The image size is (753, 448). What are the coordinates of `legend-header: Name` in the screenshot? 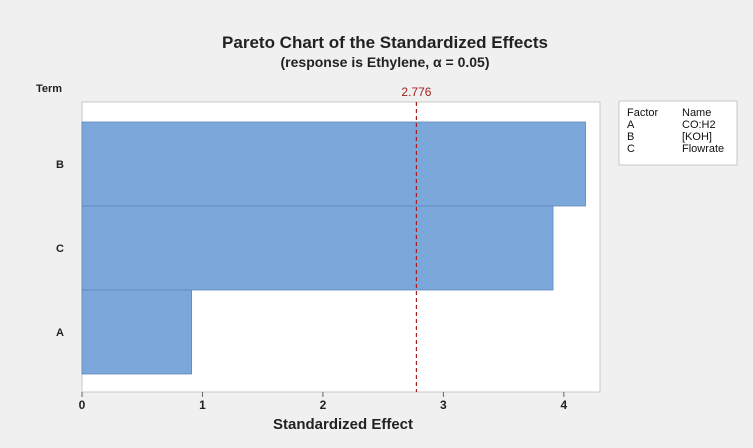 It's located at (696, 113).